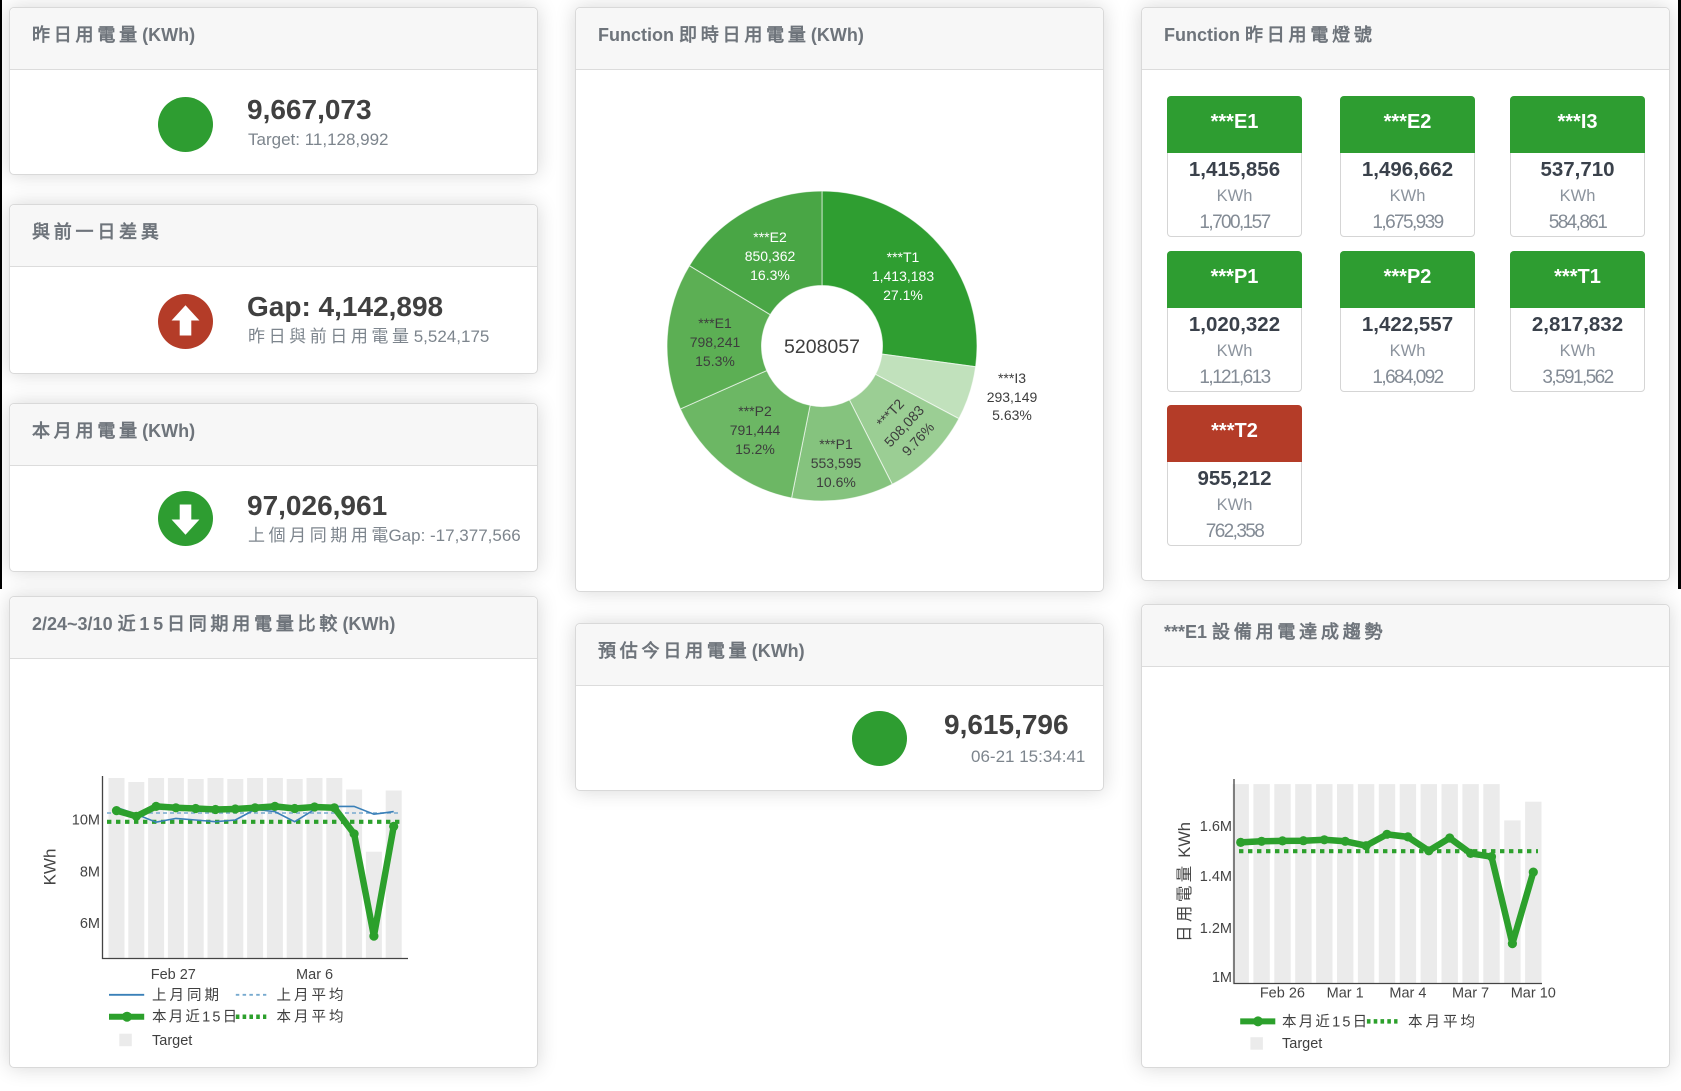 The height and width of the screenshot is (1091, 1681). I want to click on svg-text: 16.3%, so click(770, 275).